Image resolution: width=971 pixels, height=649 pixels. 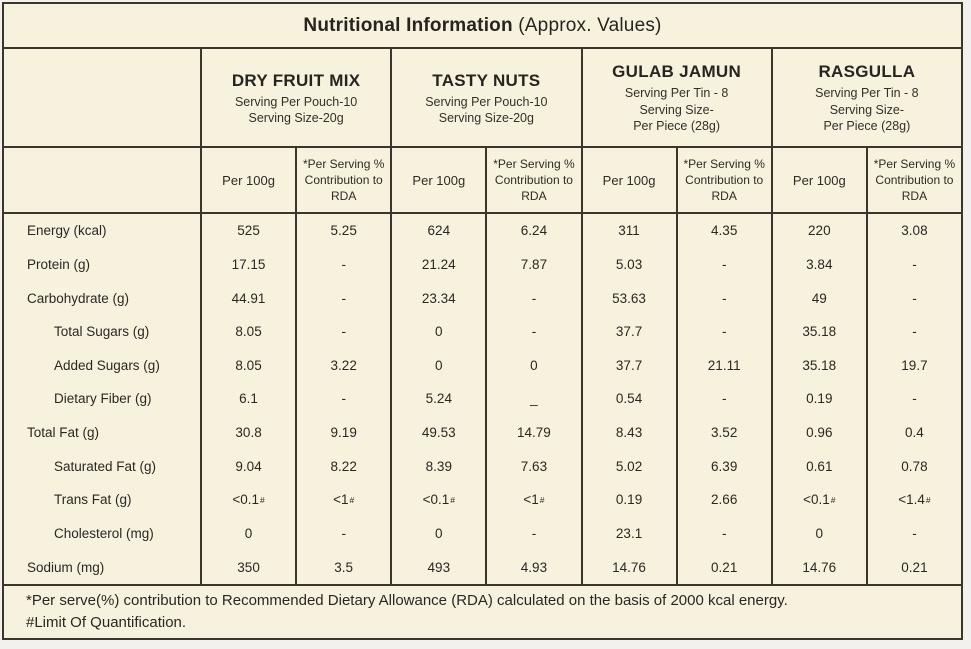 What do you see at coordinates (486, 118) in the screenshot?
I see `serving-info-line: Serving Size-20g` at bounding box center [486, 118].